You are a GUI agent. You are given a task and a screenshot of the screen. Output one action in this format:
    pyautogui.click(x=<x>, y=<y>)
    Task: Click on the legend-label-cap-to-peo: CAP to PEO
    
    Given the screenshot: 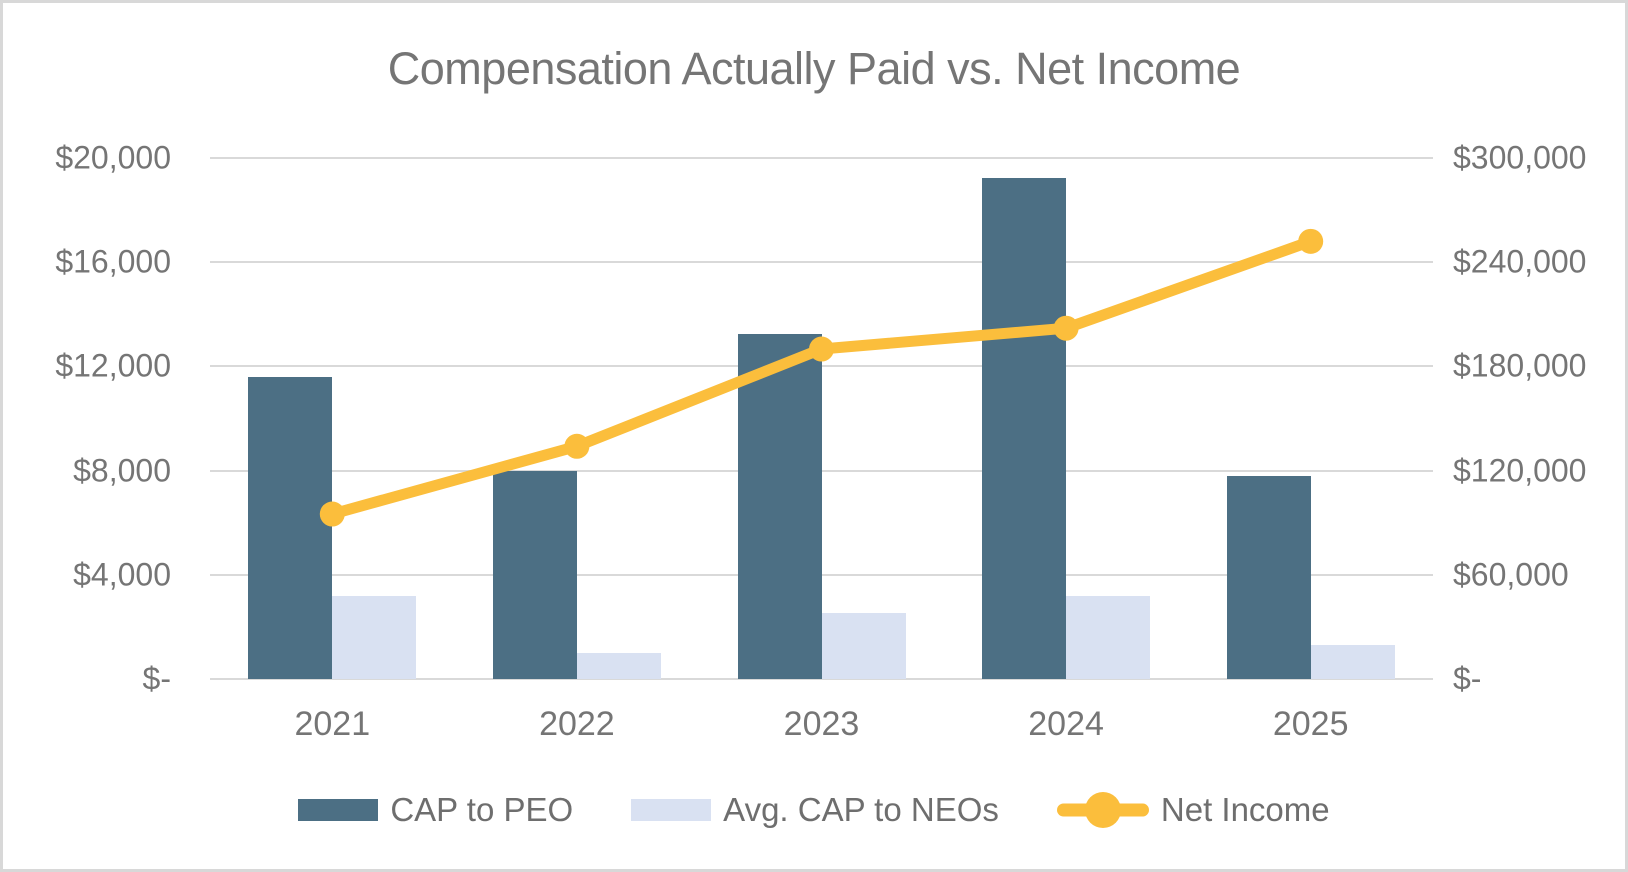 What is the action you would take?
    pyautogui.click(x=482, y=809)
    